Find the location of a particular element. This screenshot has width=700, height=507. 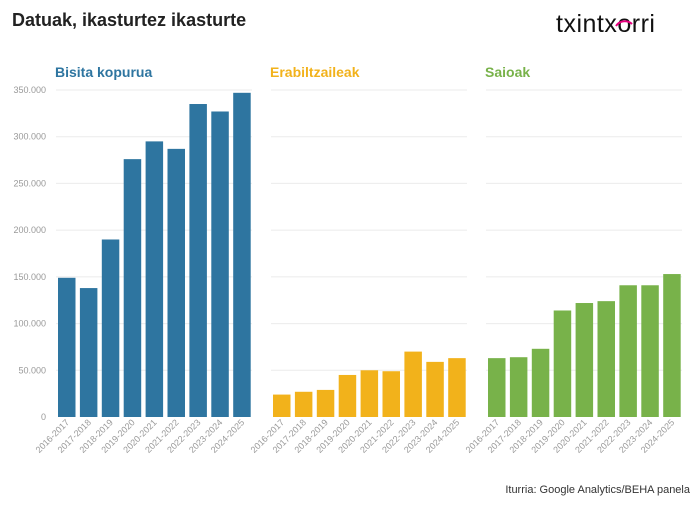

logo-mark: o is located at coordinates (624, 24).